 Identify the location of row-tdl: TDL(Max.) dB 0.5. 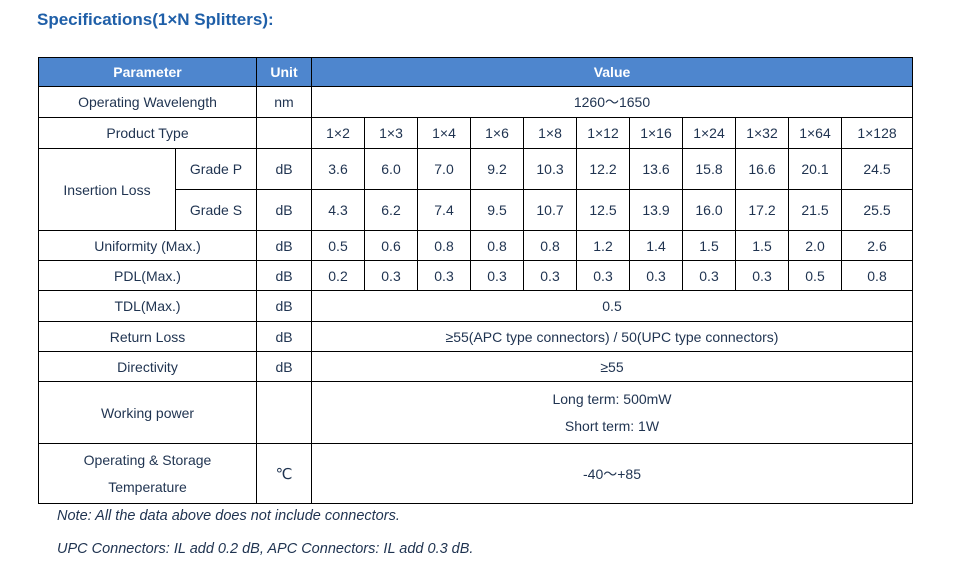
(475, 306).